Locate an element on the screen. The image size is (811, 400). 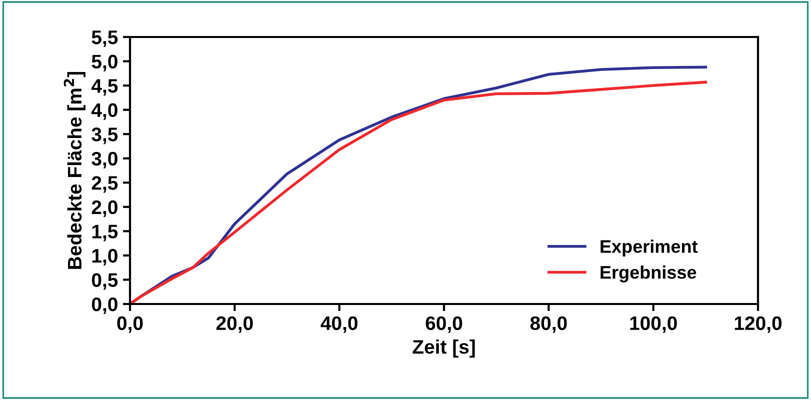
y-tick-label: 3,5 is located at coordinates (105, 136).